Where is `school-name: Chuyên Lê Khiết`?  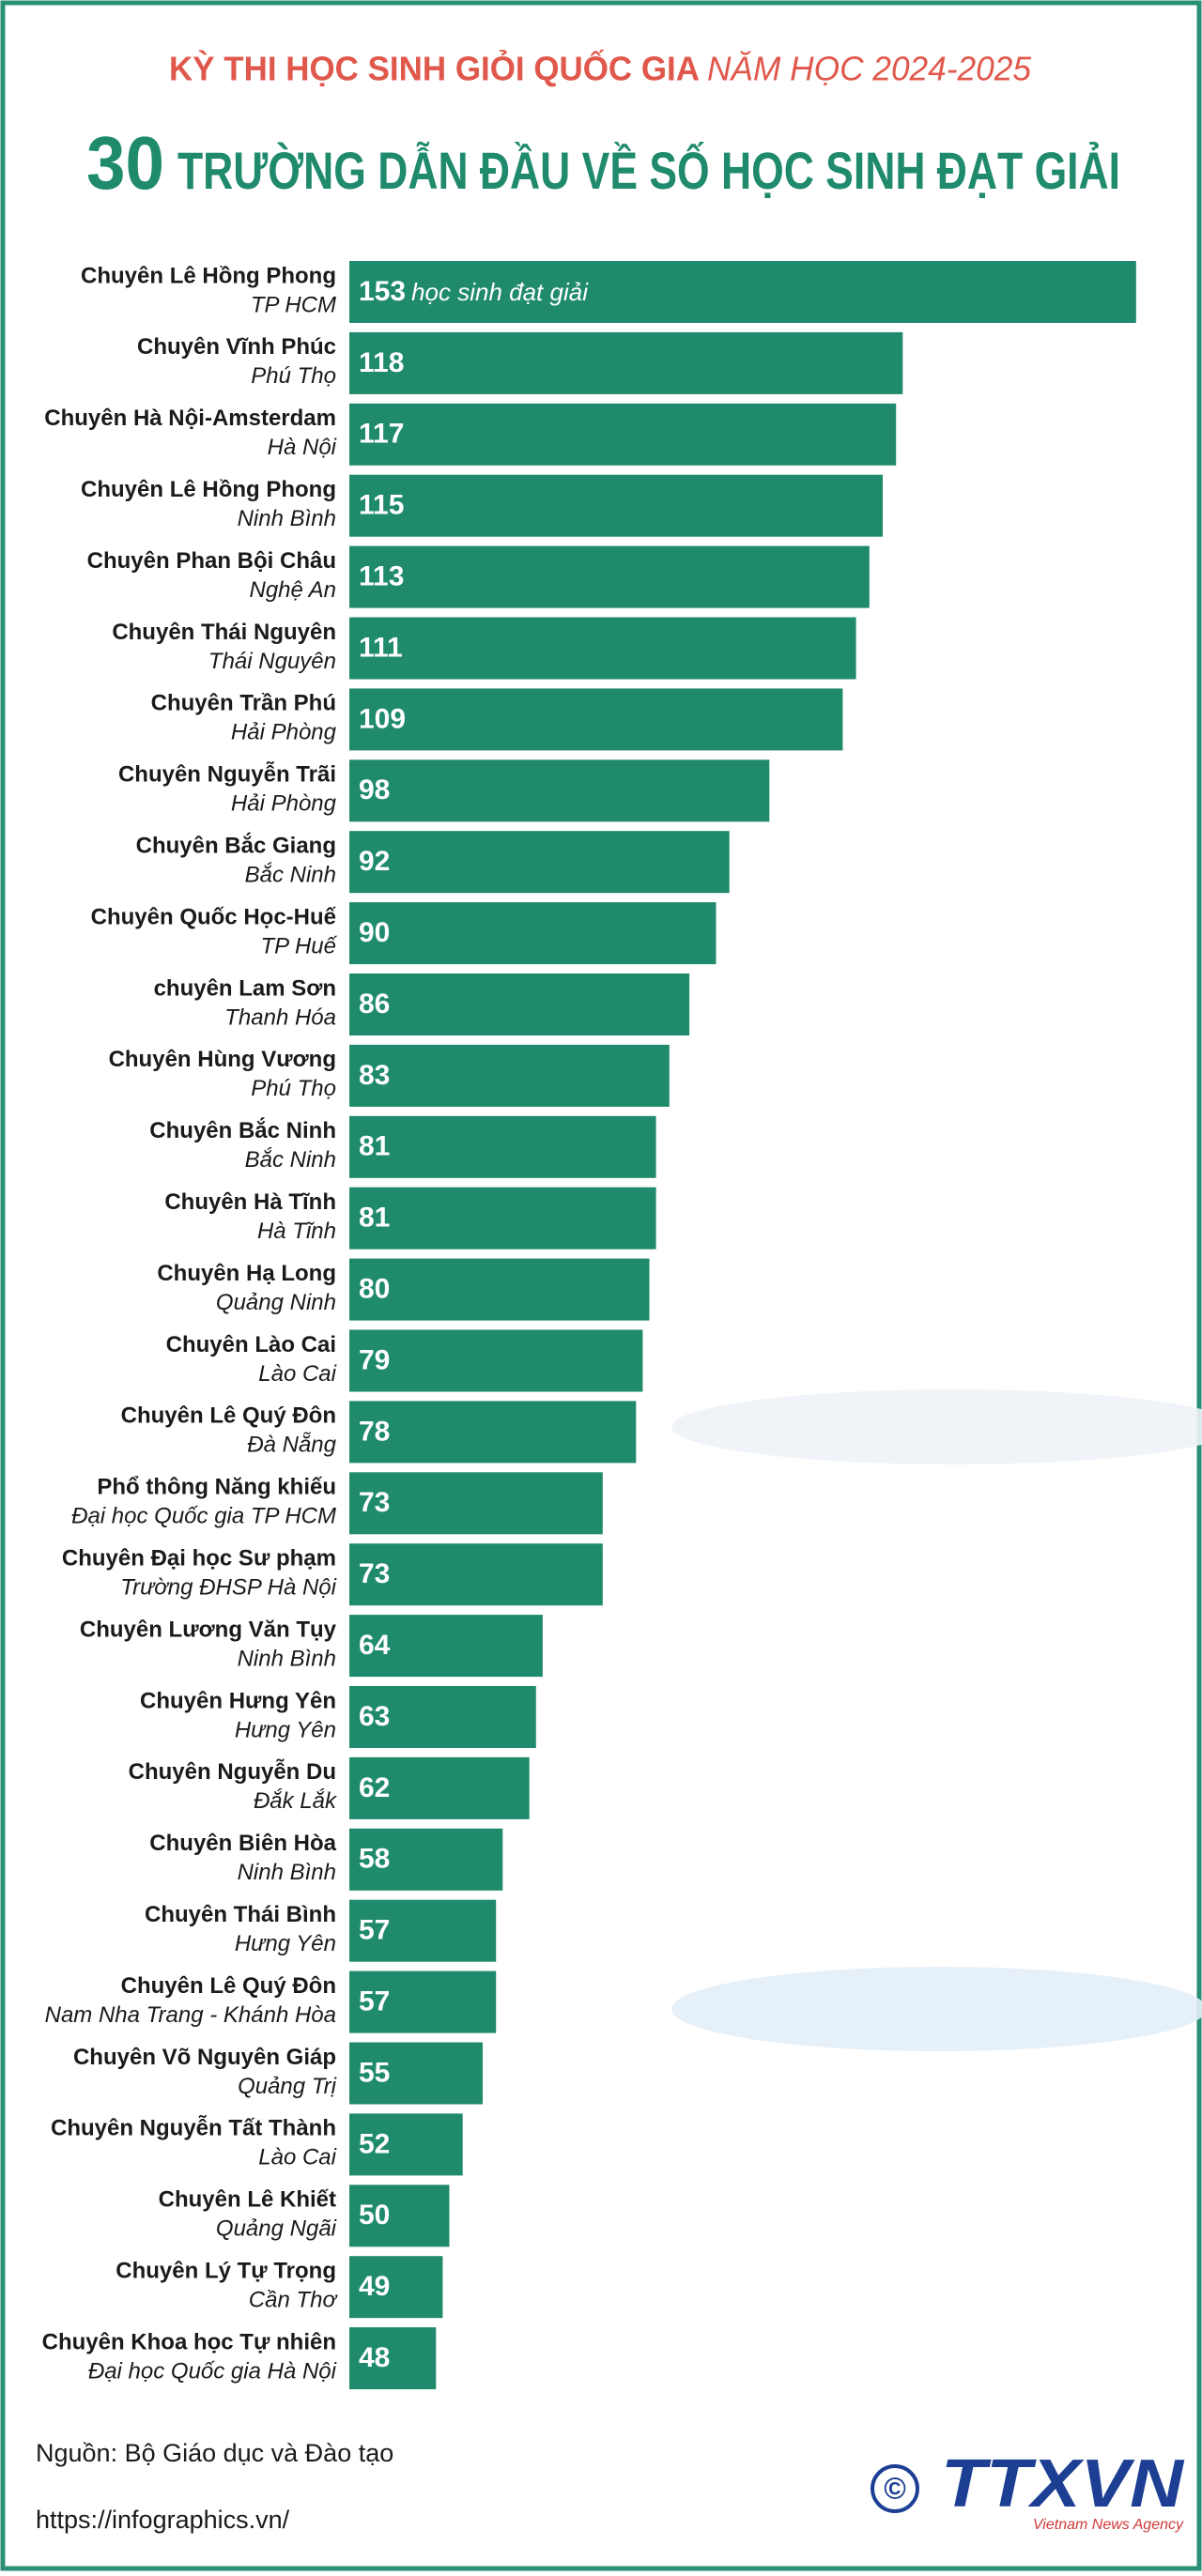
school-name: Chuyên Lê Khiết is located at coordinates (247, 2200).